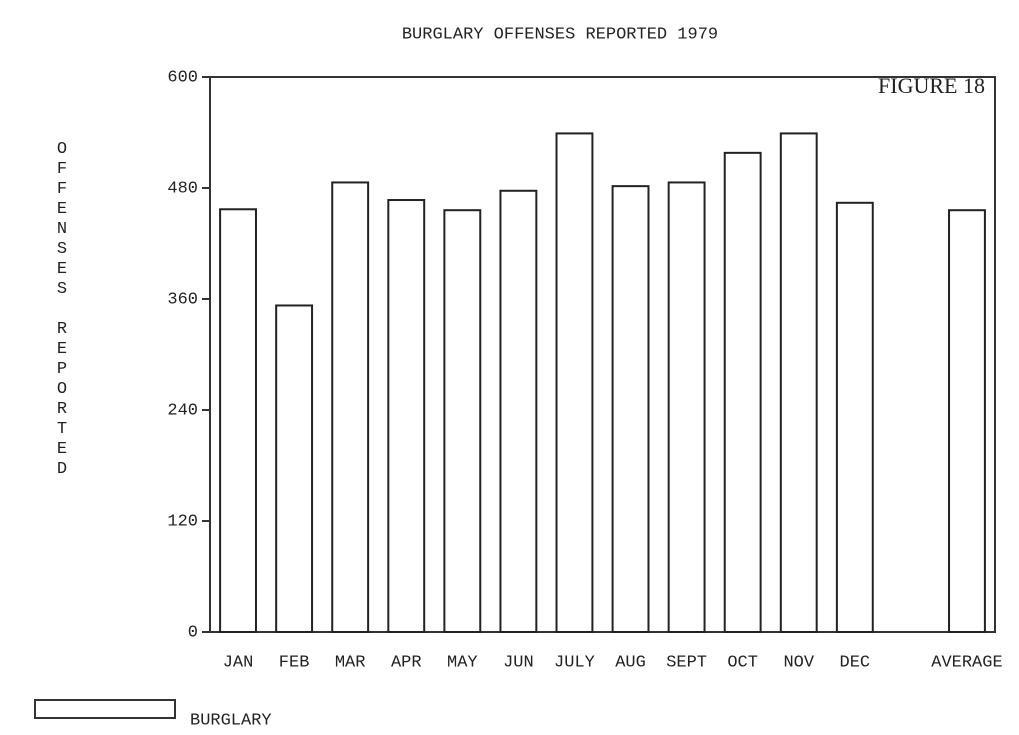 This screenshot has height=735, width=1019. What do you see at coordinates (182, 77) in the screenshot?
I see `y-tick-label: 600` at bounding box center [182, 77].